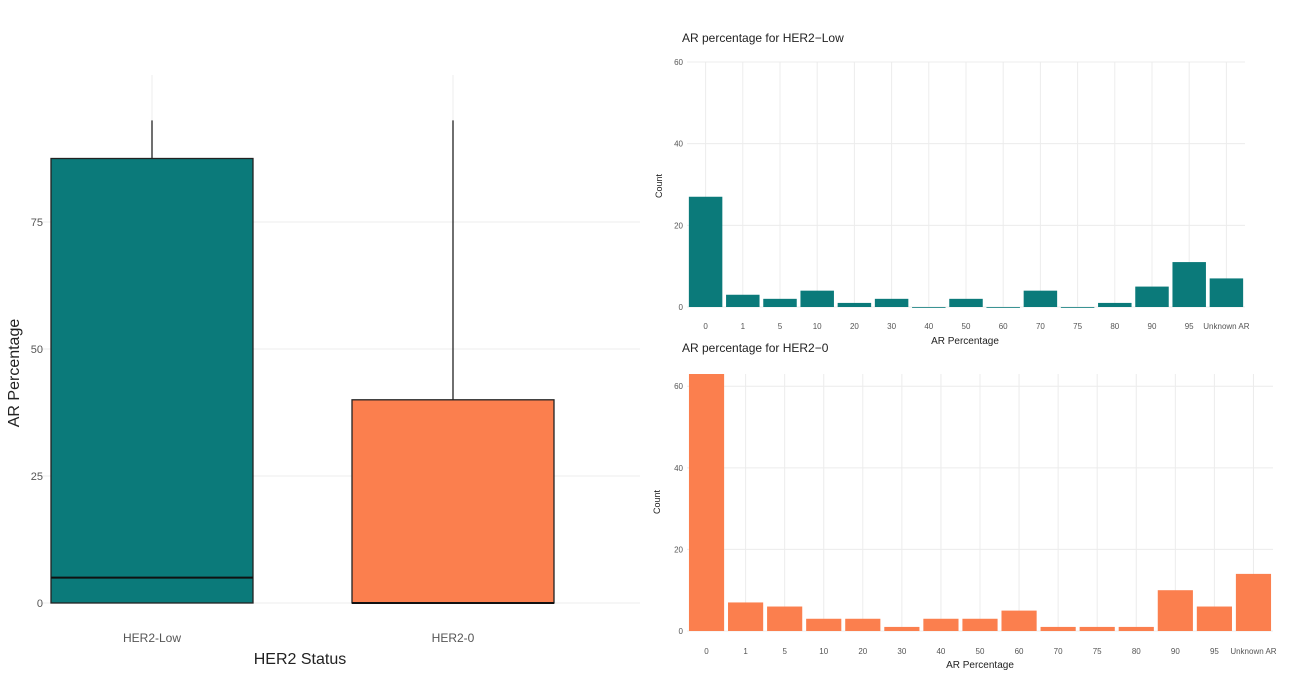 This screenshot has width=1294, height=683. Describe the element at coordinates (657, 502) in the screenshot. I see `her2-0-y-axis-label: Count` at that location.